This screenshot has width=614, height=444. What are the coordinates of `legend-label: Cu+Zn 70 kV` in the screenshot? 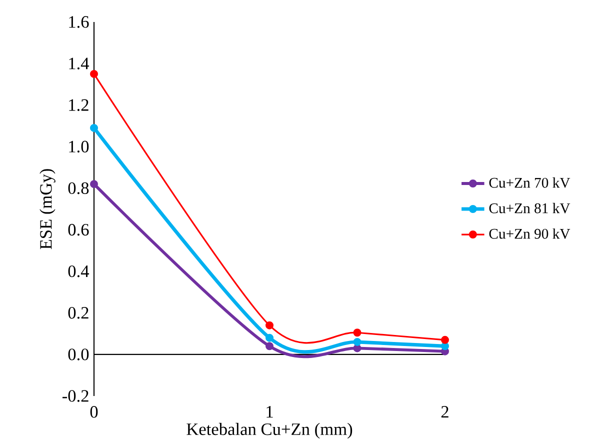 It's located at (529, 182).